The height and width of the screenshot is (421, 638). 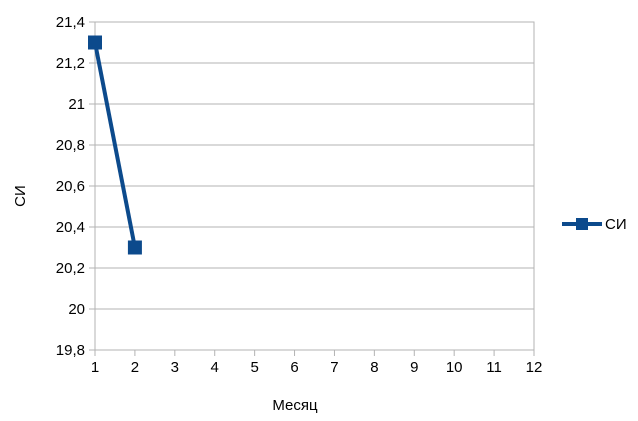 I want to click on x-tick-label: 11, so click(x=494, y=367).